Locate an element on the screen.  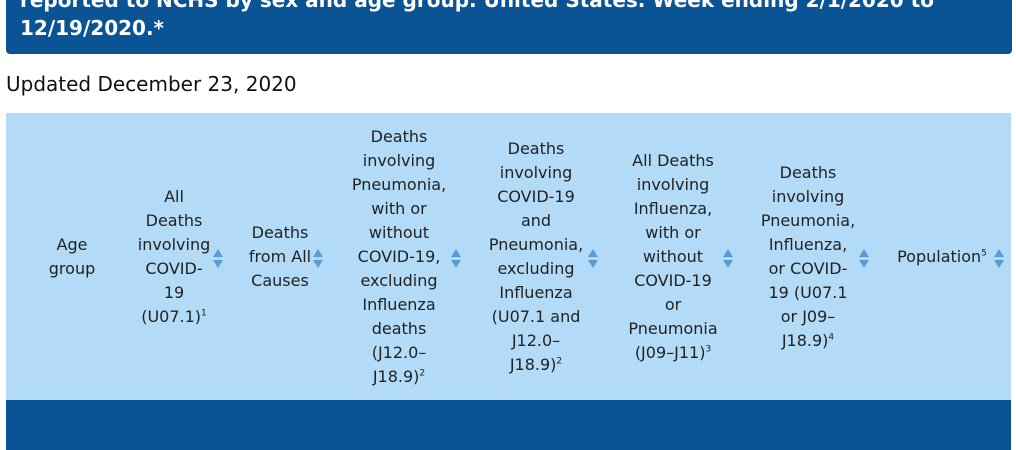
footnote-ref: 4 is located at coordinates (831, 337).